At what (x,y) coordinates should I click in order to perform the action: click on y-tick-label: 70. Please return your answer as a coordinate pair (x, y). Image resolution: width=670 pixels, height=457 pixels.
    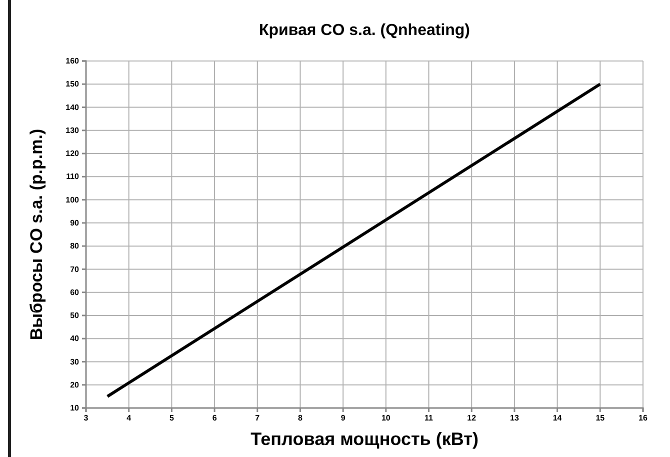
    Looking at the image, I should click on (75, 269).